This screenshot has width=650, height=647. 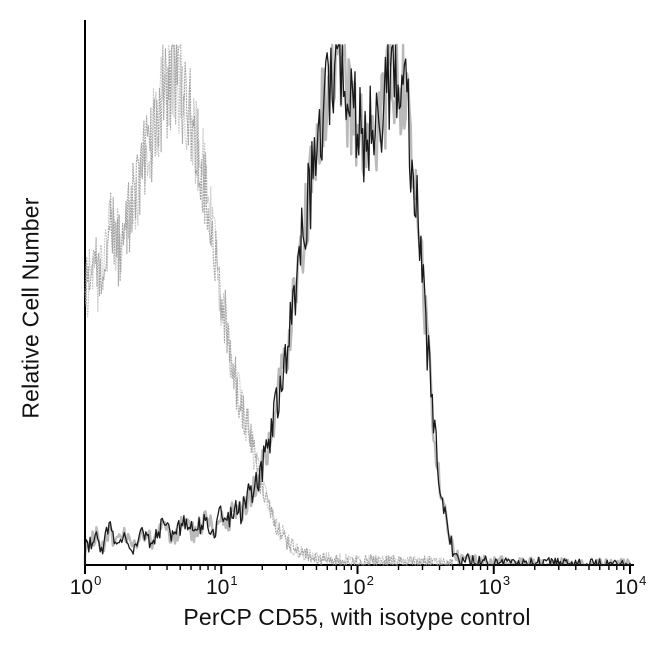 What do you see at coordinates (357, 617) in the screenshot?
I see `x-axis-label: PerCP CD55, with isotype control` at bounding box center [357, 617].